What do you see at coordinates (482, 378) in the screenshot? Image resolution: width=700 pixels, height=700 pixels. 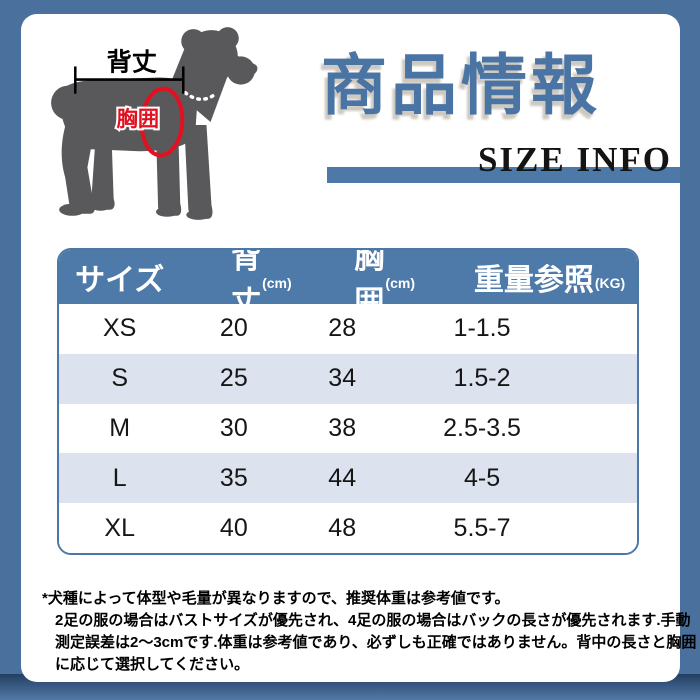 I see `cell-weight: 1.5-2` at bounding box center [482, 378].